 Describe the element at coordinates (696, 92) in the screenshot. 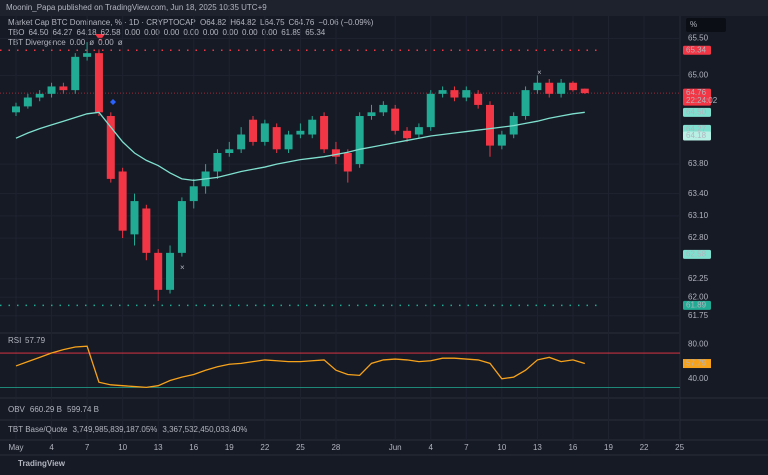

I see `price-tag-label: 64.76` at that location.